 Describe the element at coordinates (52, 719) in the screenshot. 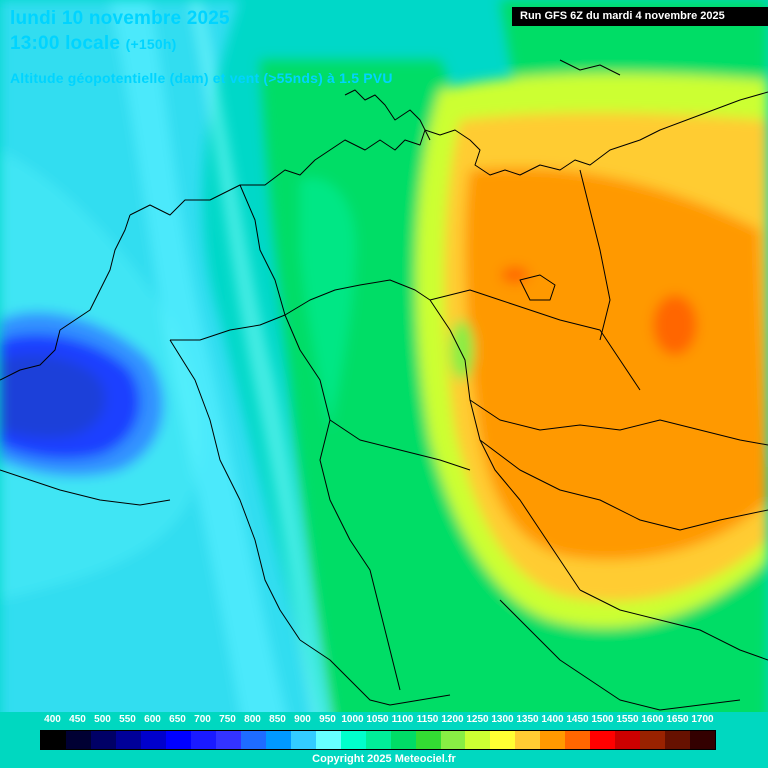

I see `legend-label: 400` at that location.